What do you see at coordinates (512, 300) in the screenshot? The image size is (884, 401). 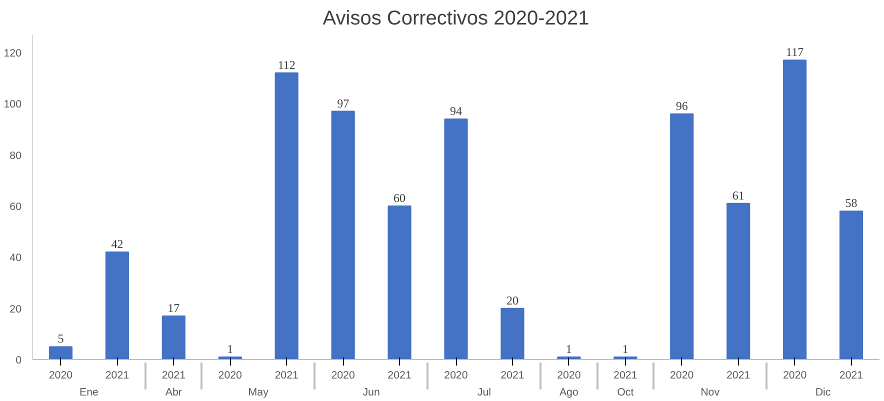 I see `data-label: 20` at bounding box center [512, 300].